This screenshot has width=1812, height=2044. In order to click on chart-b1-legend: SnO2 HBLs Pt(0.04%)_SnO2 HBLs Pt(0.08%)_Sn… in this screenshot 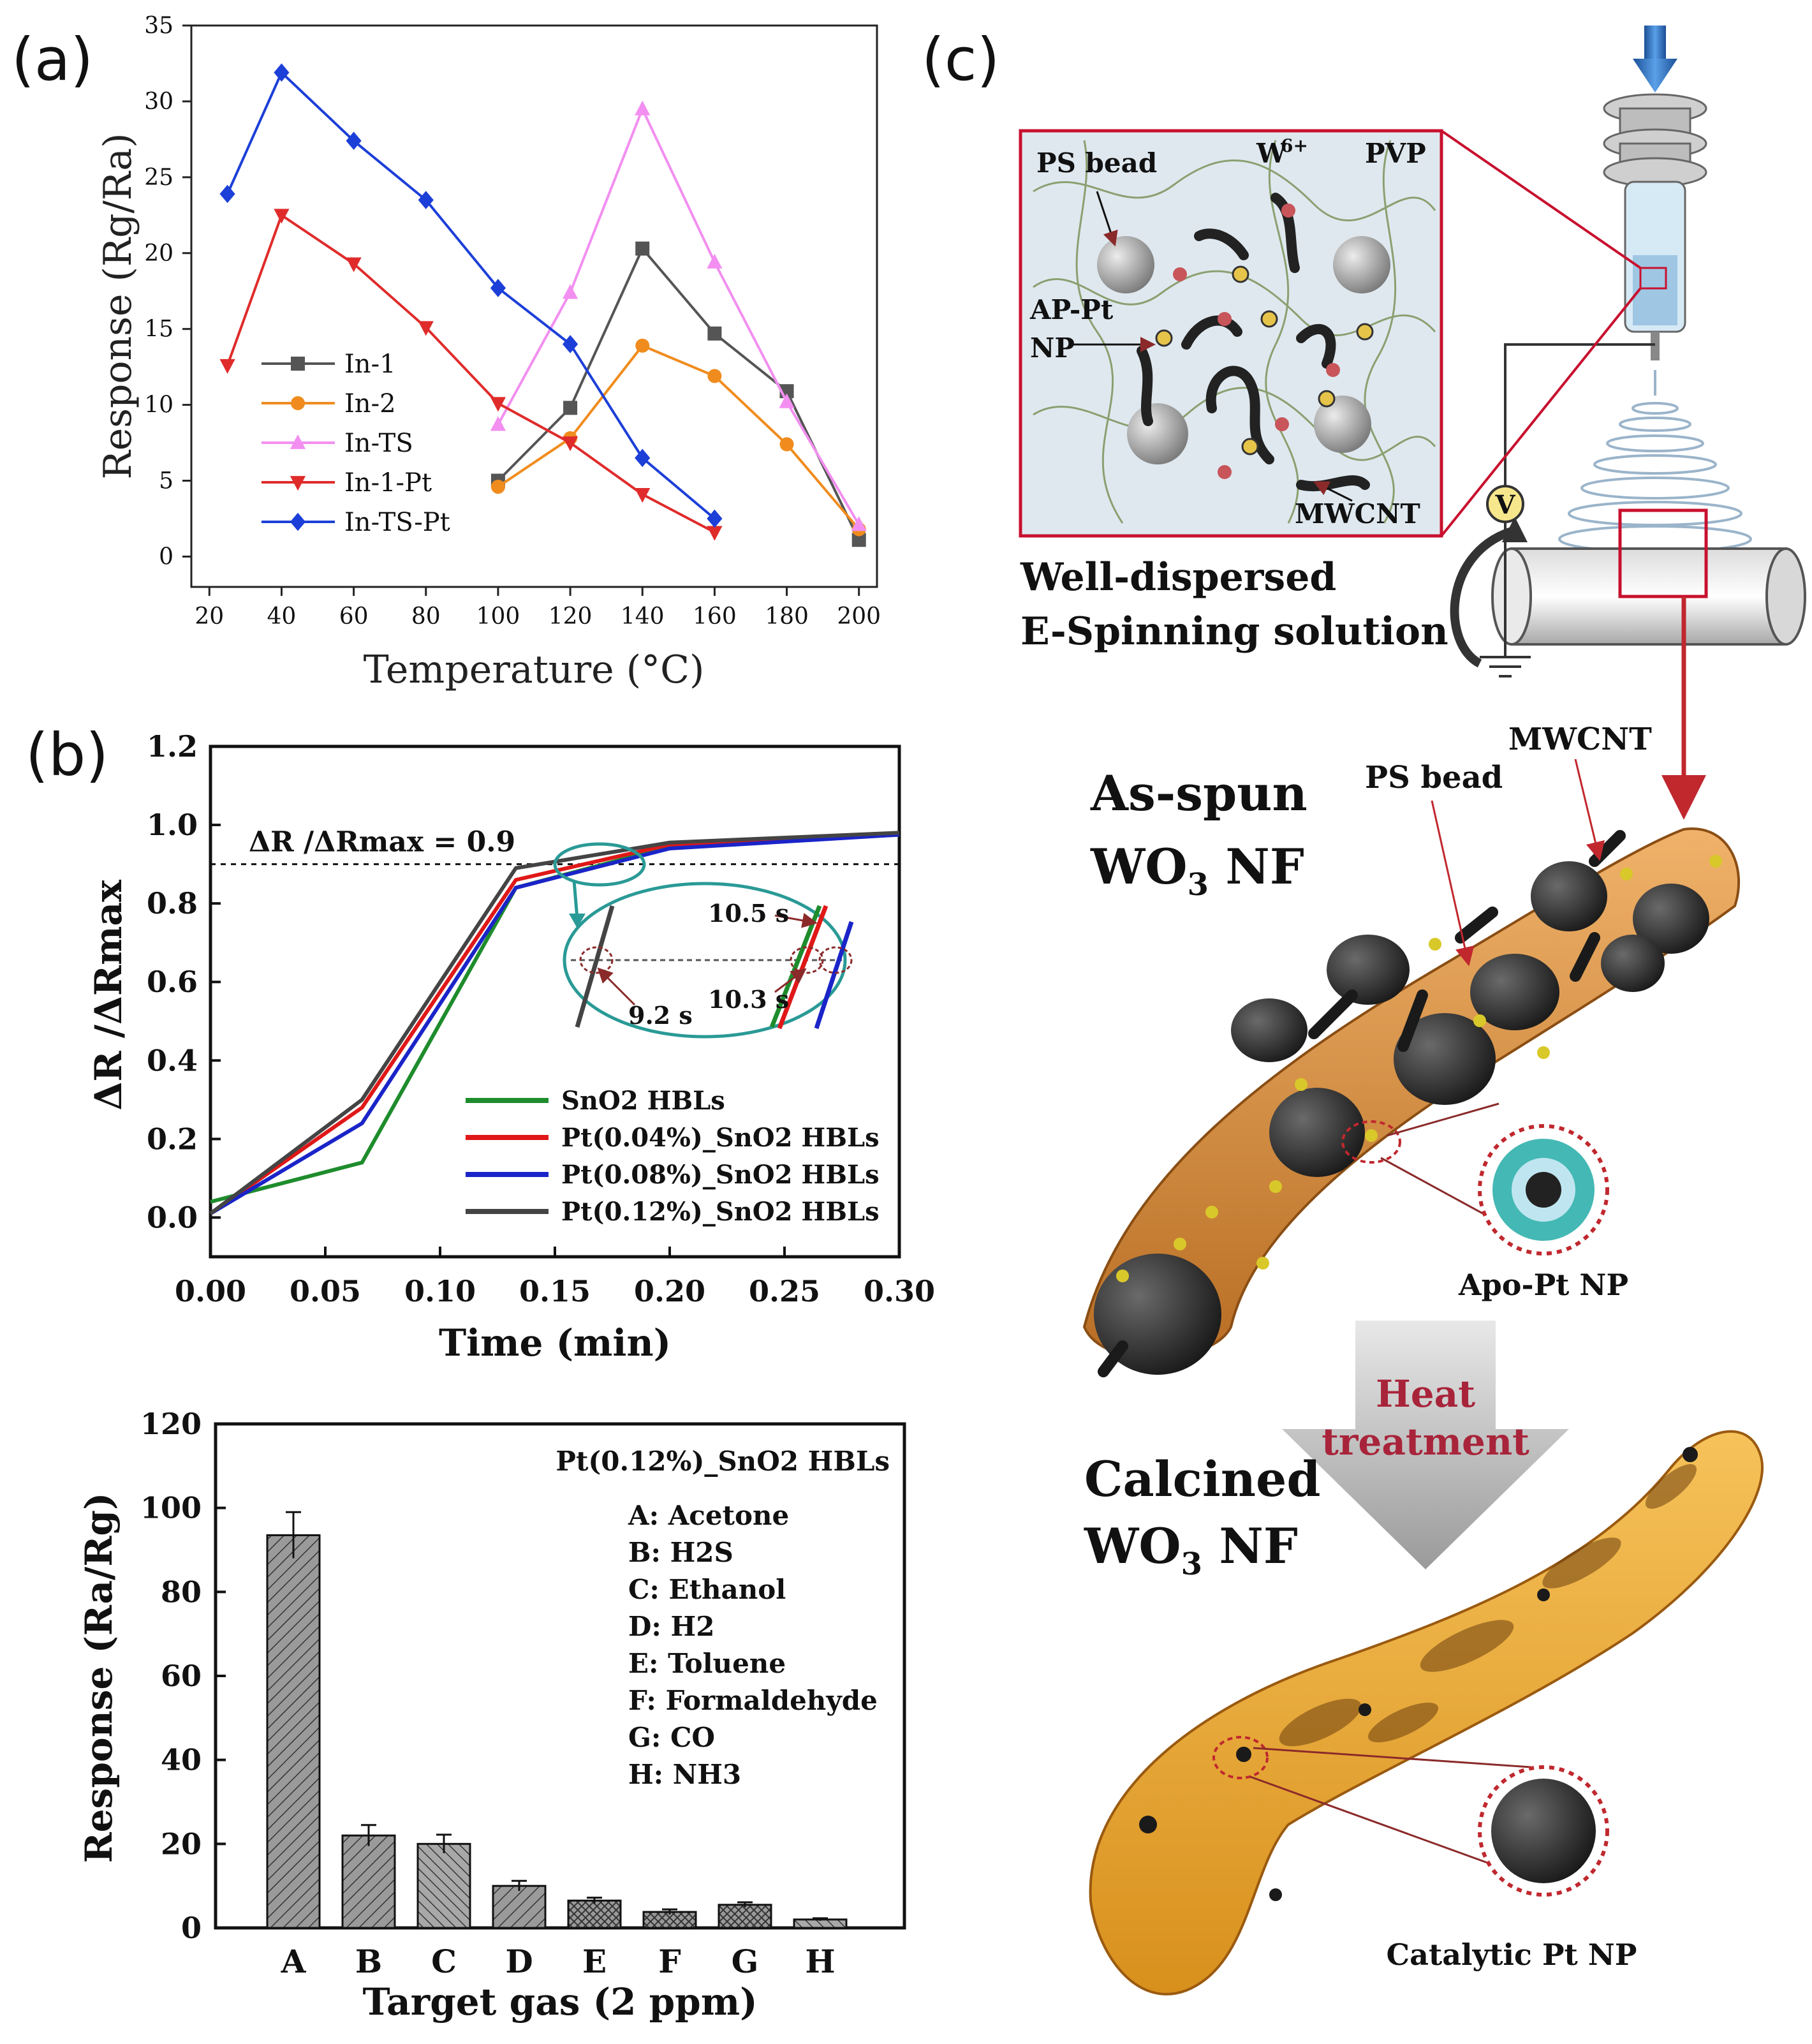, I will do `click(673, 1157)`.